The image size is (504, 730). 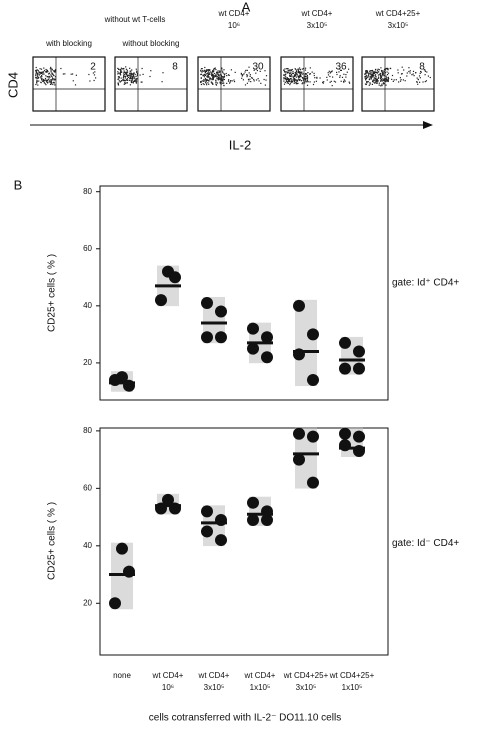 What do you see at coordinates (12, 85) in the screenshot?
I see `y-axis-label: CD4` at bounding box center [12, 85].